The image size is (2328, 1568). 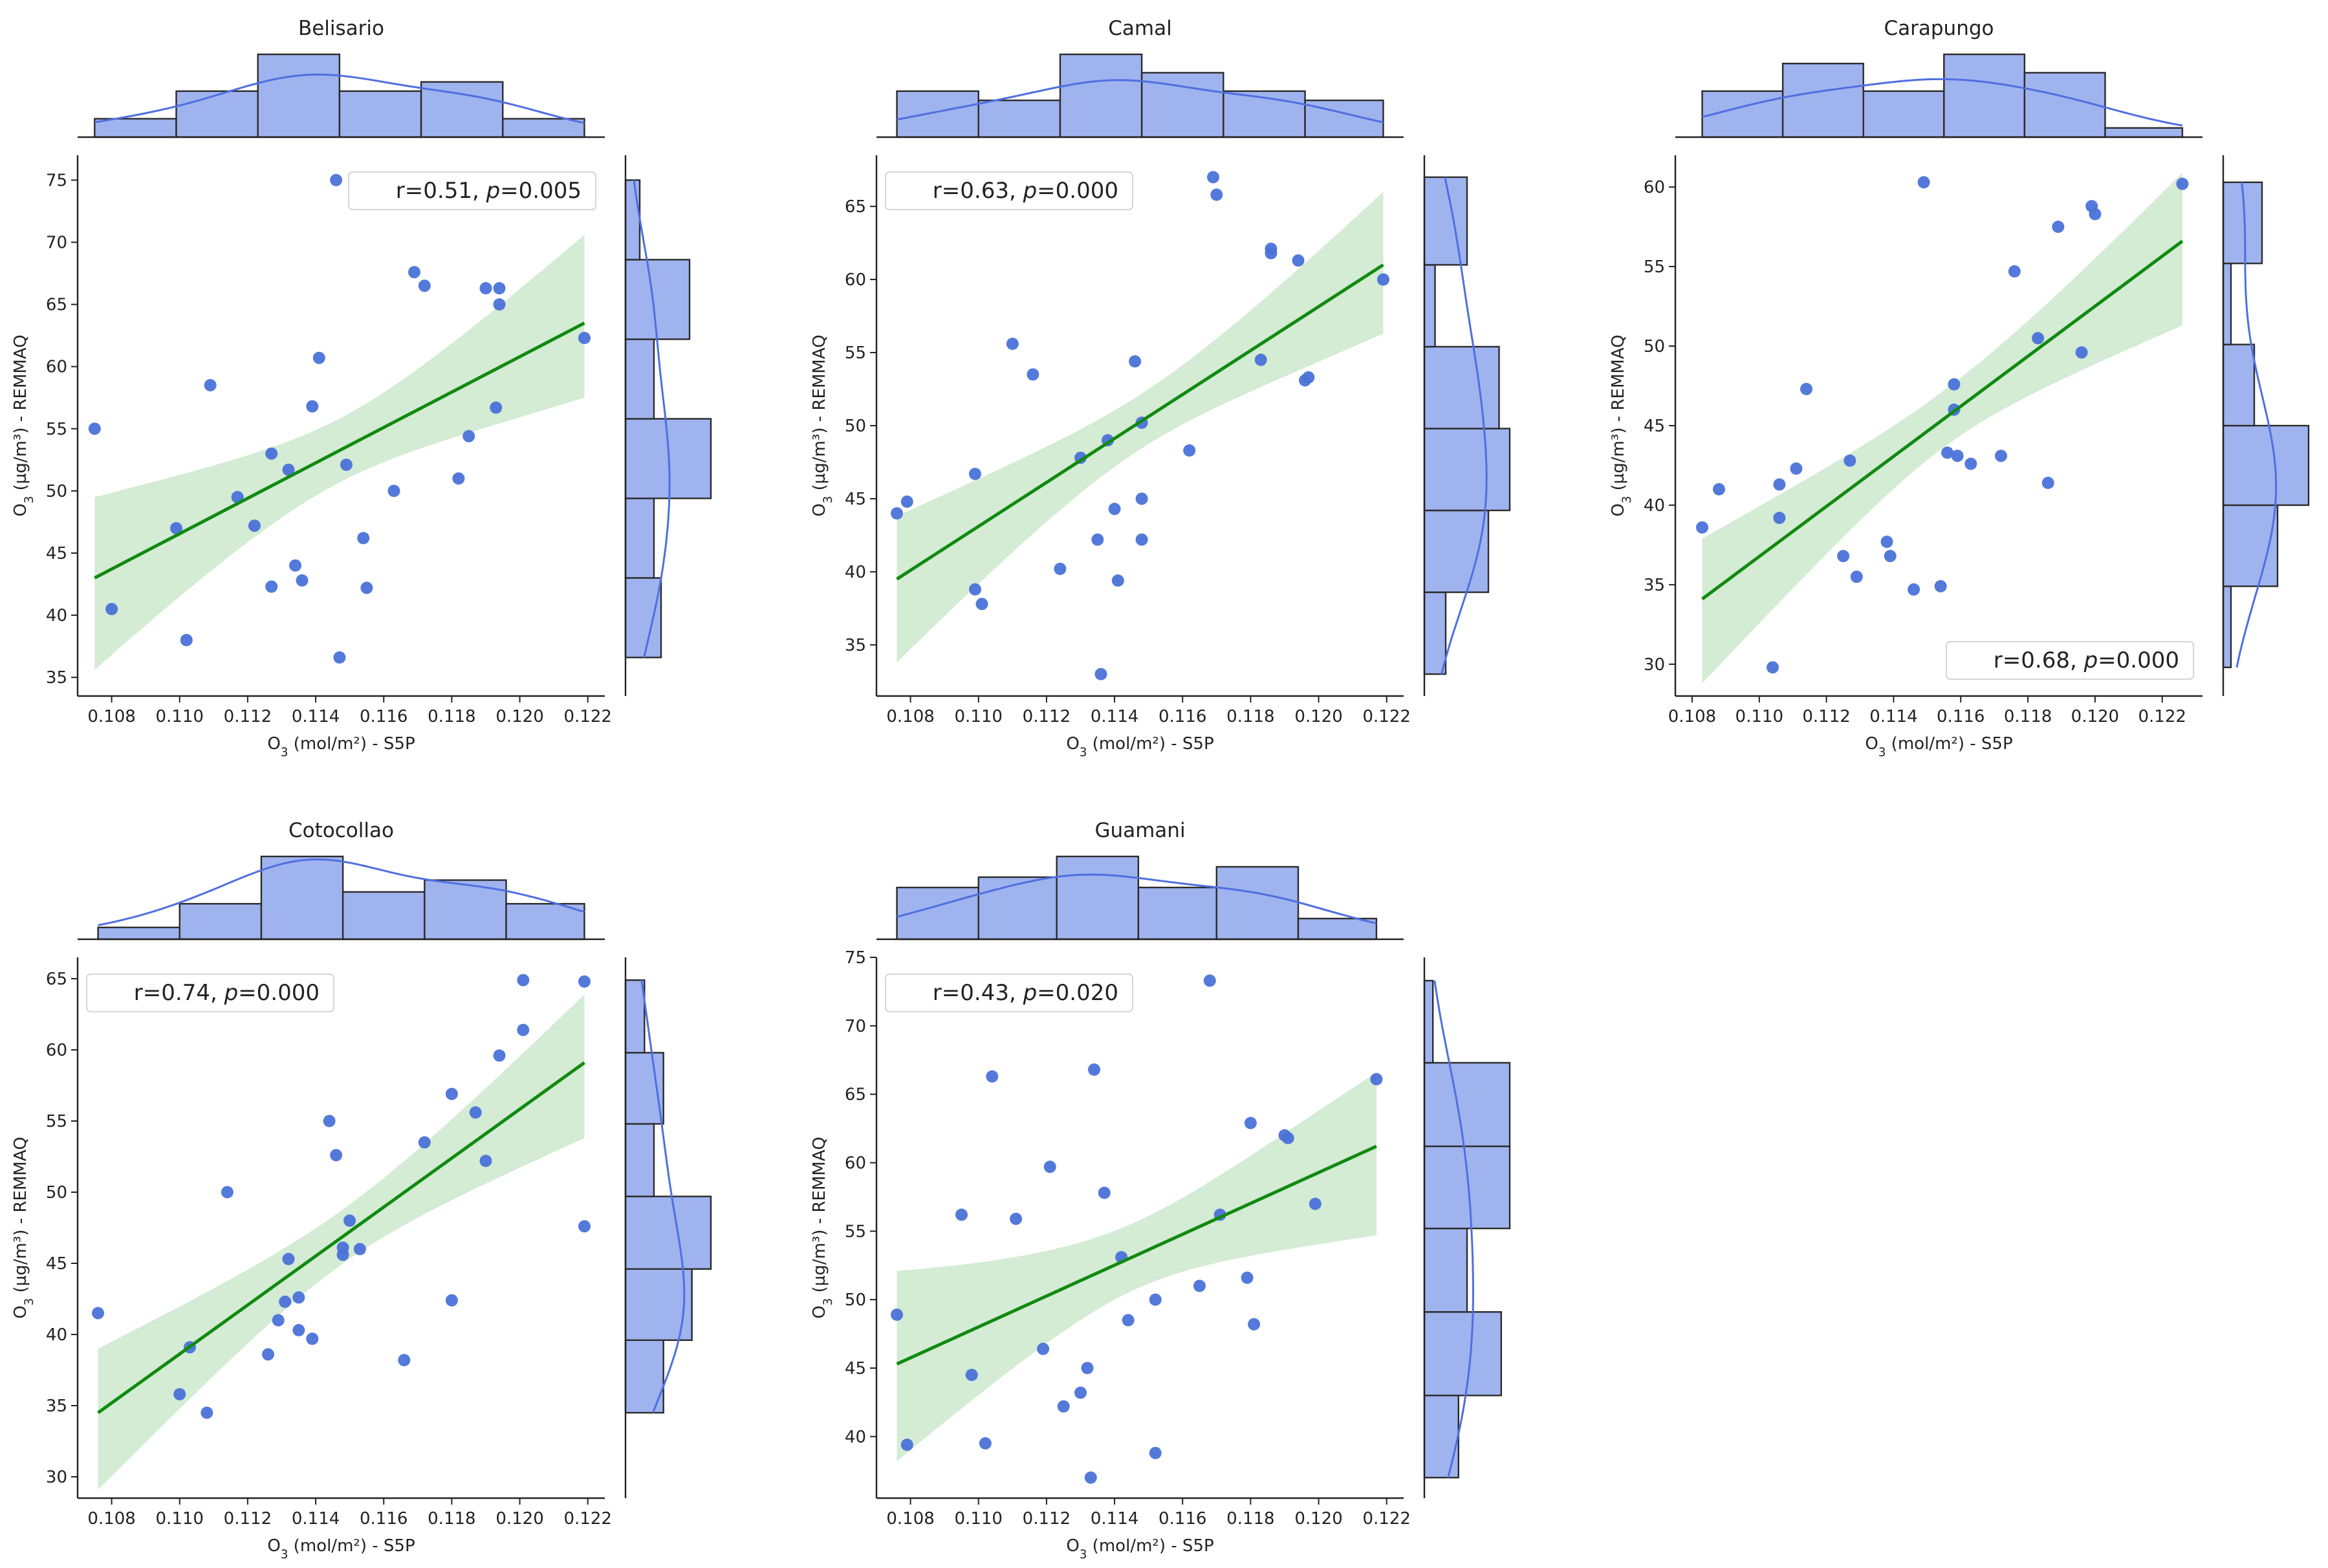 What do you see at coordinates (855, 1095) in the screenshot?
I see `y-tick-label: 65` at bounding box center [855, 1095].